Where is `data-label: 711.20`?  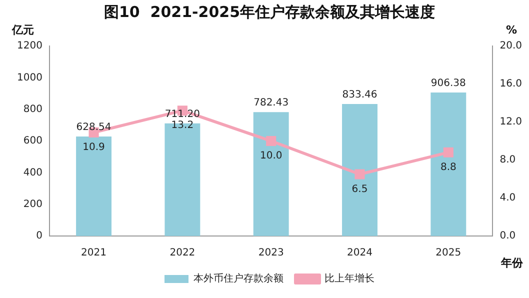 data-label: 711.20 is located at coordinates (182, 114).